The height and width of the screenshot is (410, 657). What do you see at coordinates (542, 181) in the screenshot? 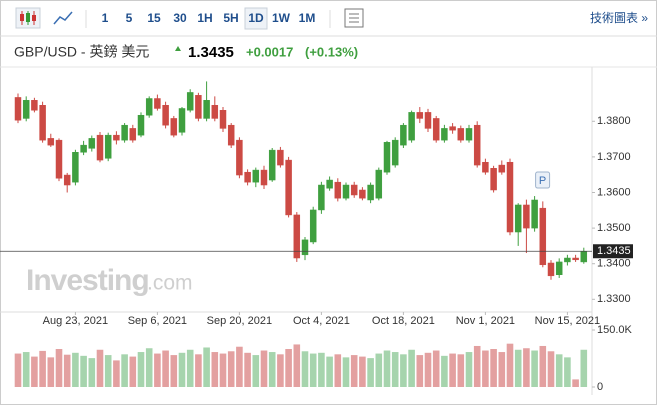
I see `annotation: P` at bounding box center [542, 181].